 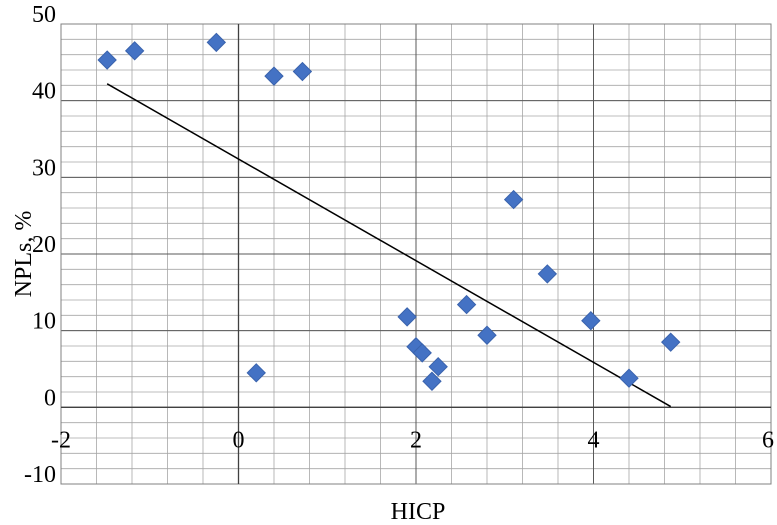 What do you see at coordinates (44, 168) in the screenshot?
I see `y-tick-label: 30` at bounding box center [44, 168].